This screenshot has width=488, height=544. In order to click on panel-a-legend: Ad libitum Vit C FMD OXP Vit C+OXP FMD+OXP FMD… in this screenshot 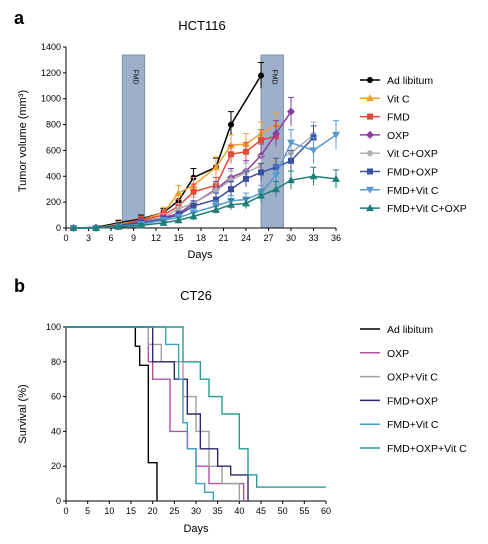, I will do `click(413, 145)`.